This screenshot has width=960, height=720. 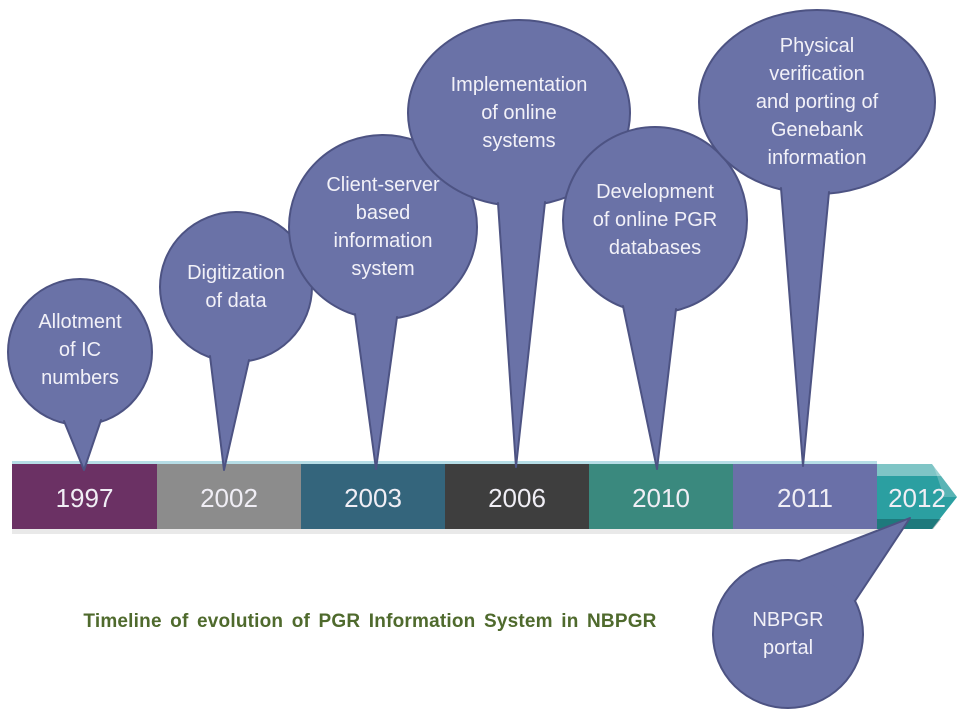 I want to click on timeline-segment-1997, so click(x=84, y=496).